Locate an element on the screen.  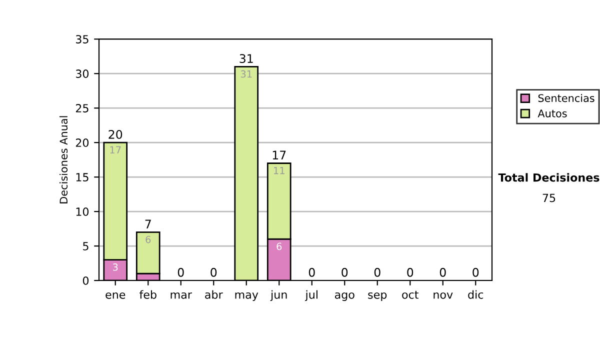
data-label: 17 is located at coordinates (115, 150).